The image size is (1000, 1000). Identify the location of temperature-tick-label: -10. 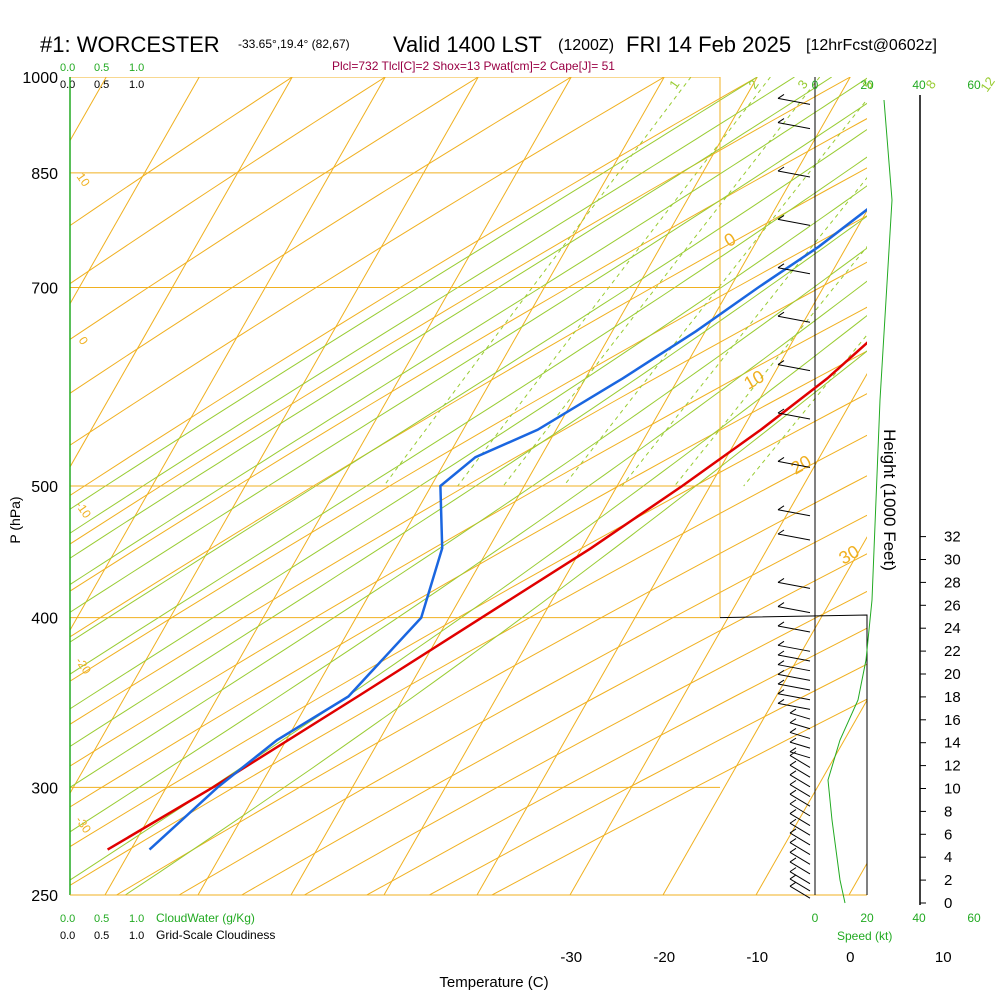
(757, 957).